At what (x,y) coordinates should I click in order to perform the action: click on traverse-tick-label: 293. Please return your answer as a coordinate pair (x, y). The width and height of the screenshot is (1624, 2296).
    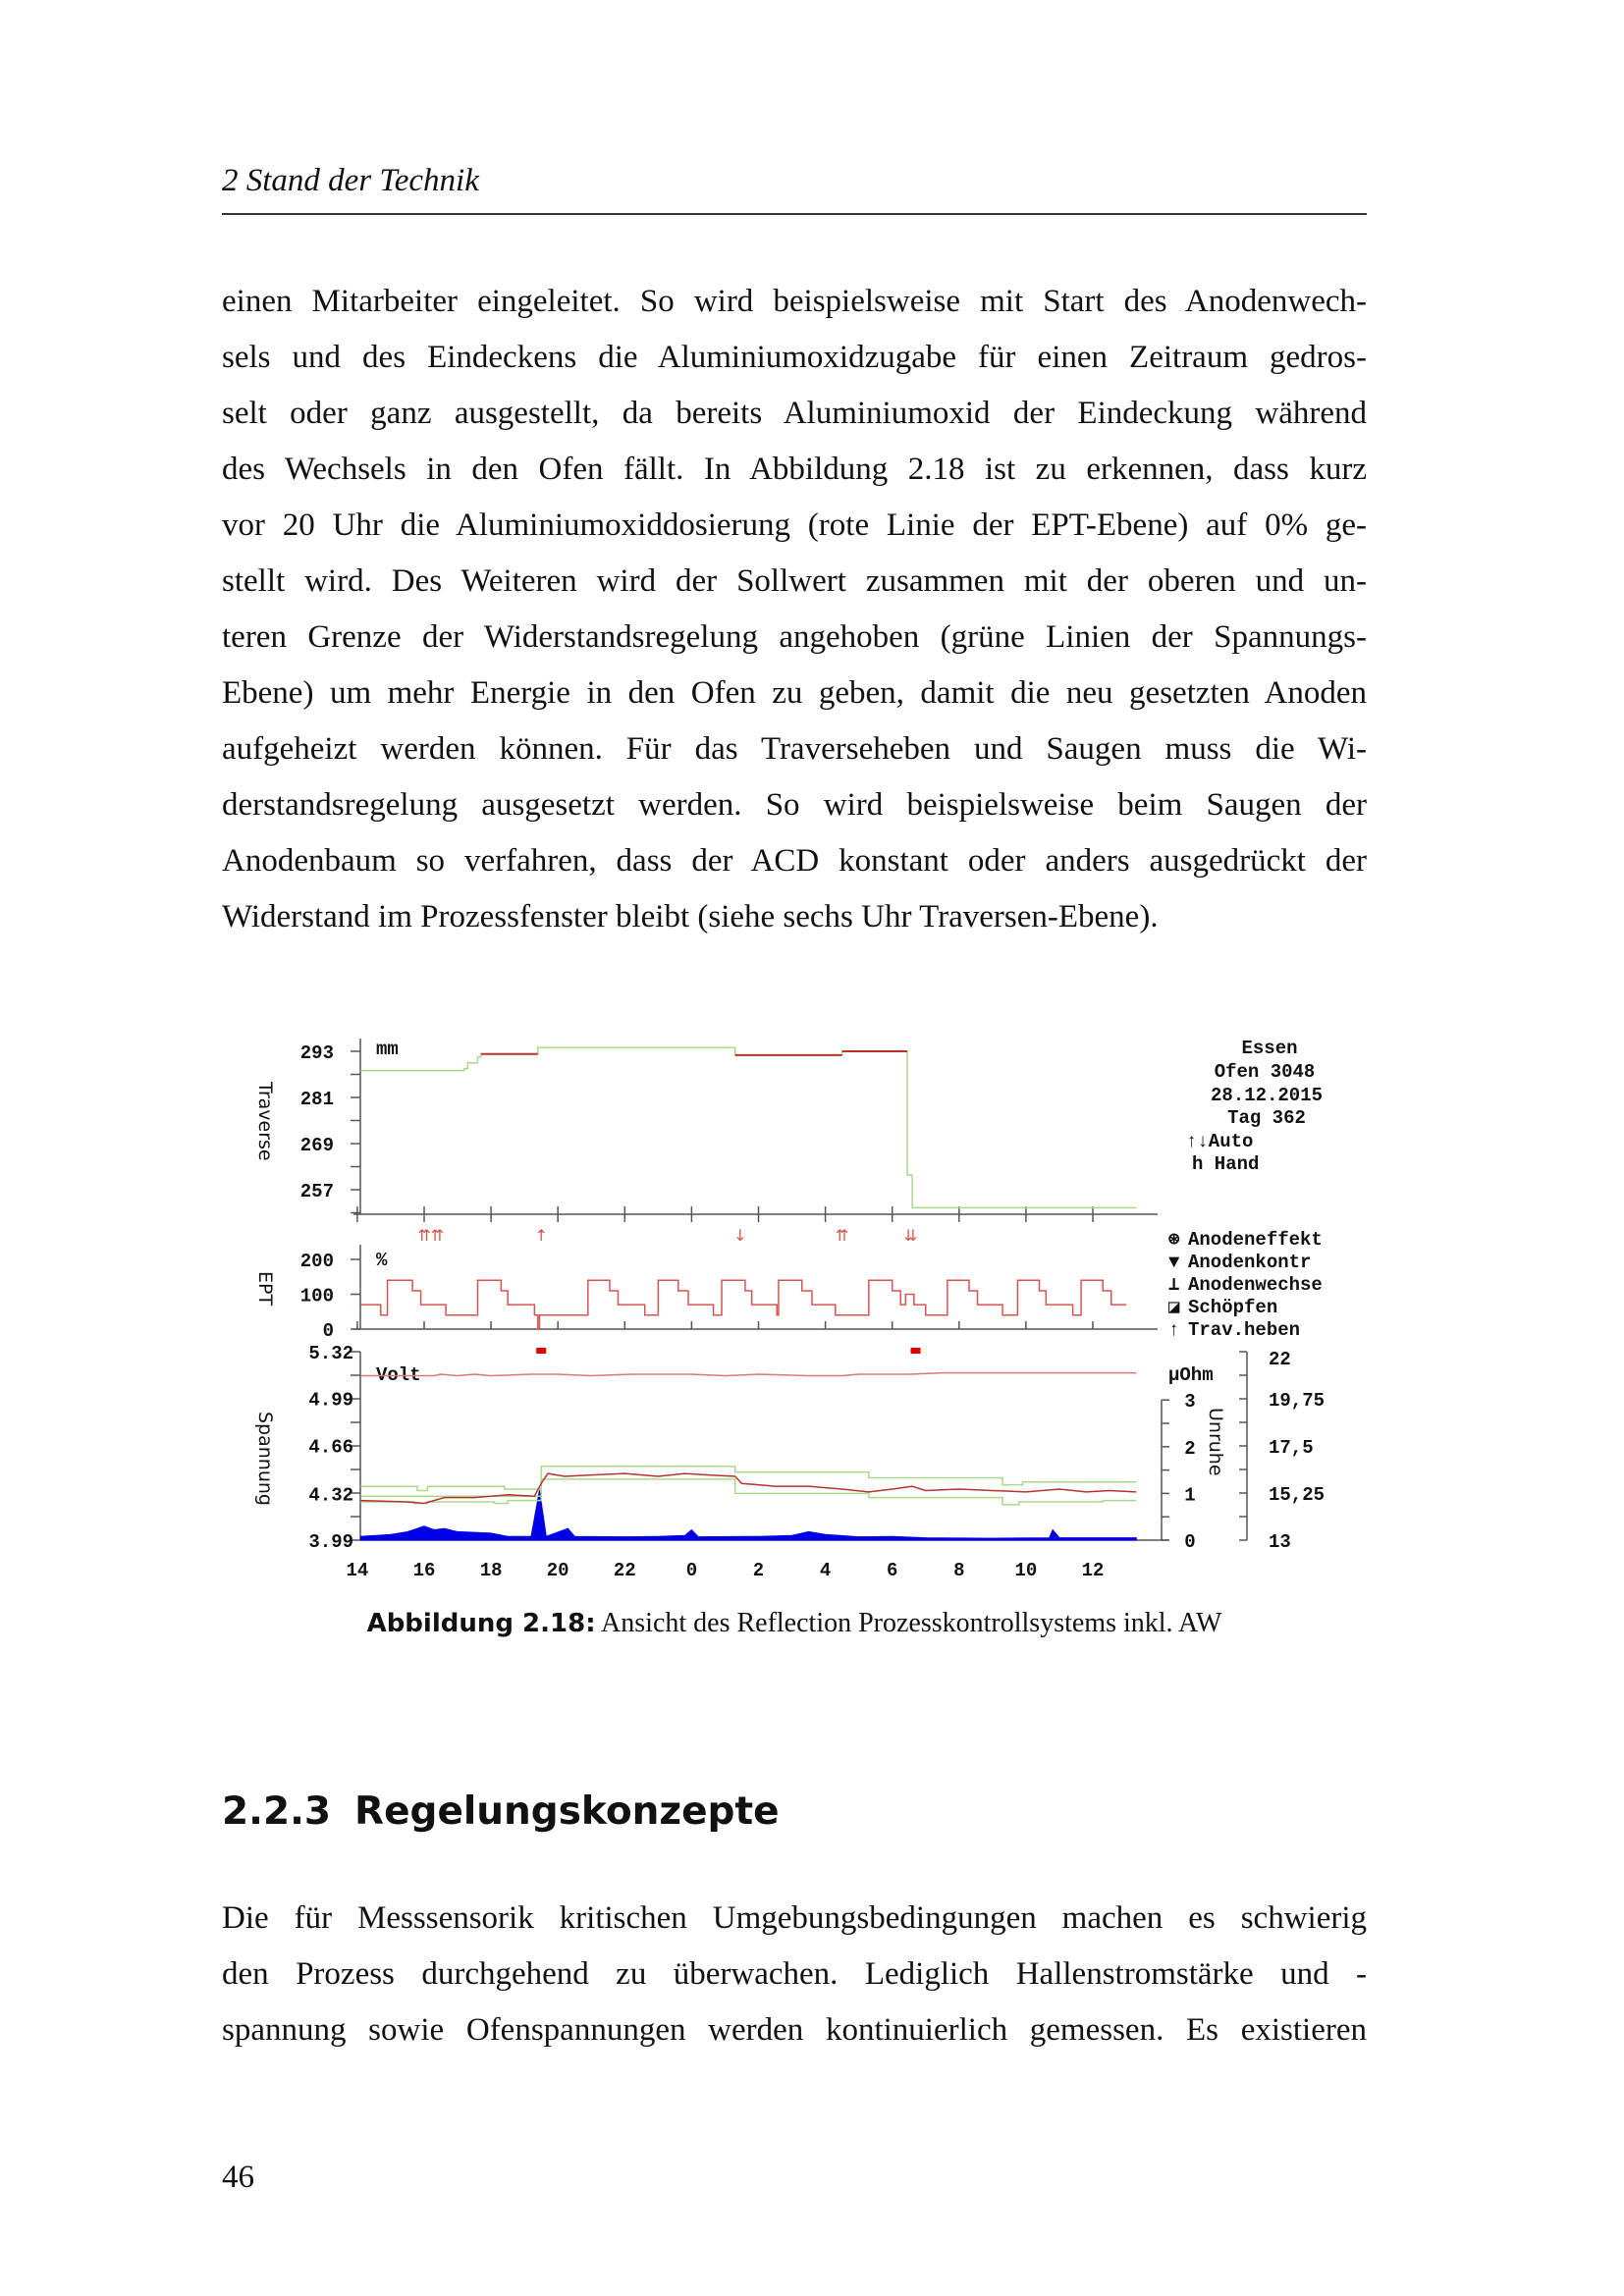
    Looking at the image, I should click on (317, 1053).